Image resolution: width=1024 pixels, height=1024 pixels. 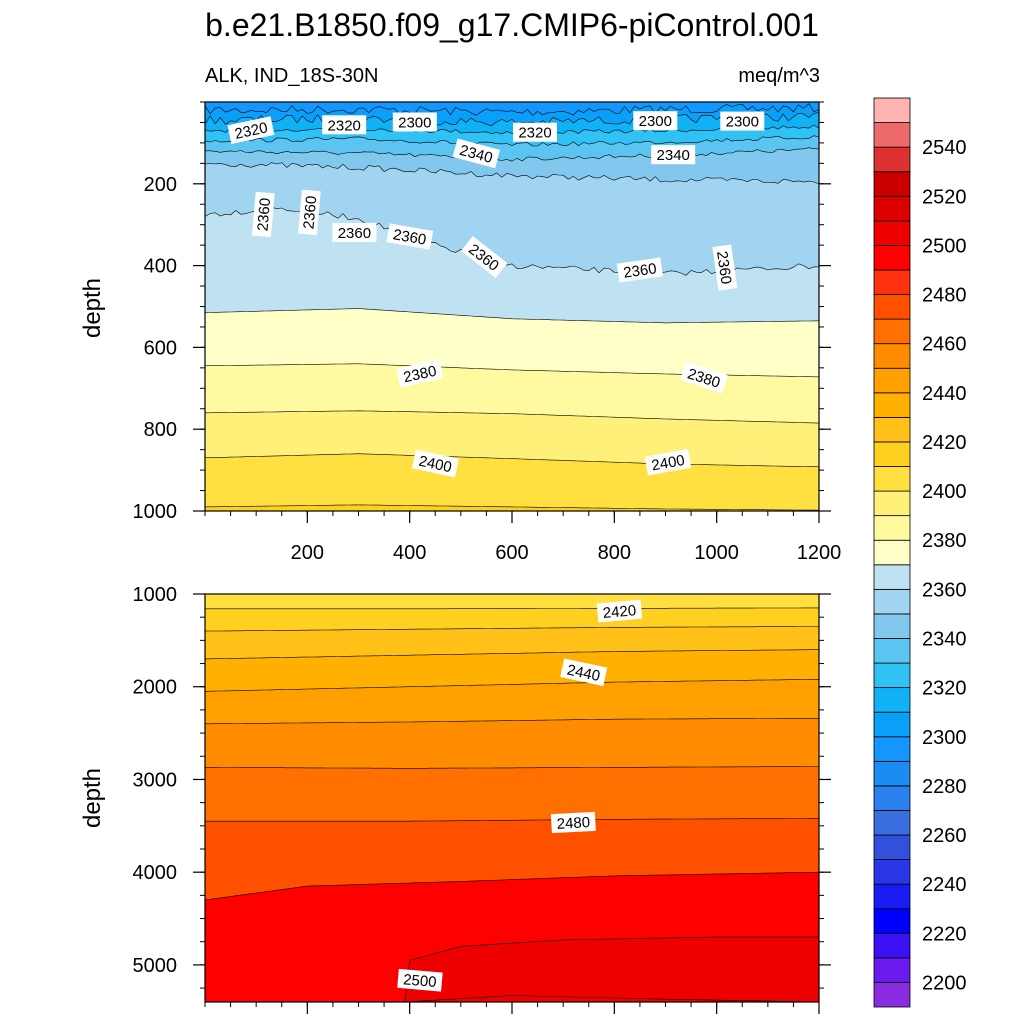 I want to click on contour-label: 2380, so click(x=420, y=373).